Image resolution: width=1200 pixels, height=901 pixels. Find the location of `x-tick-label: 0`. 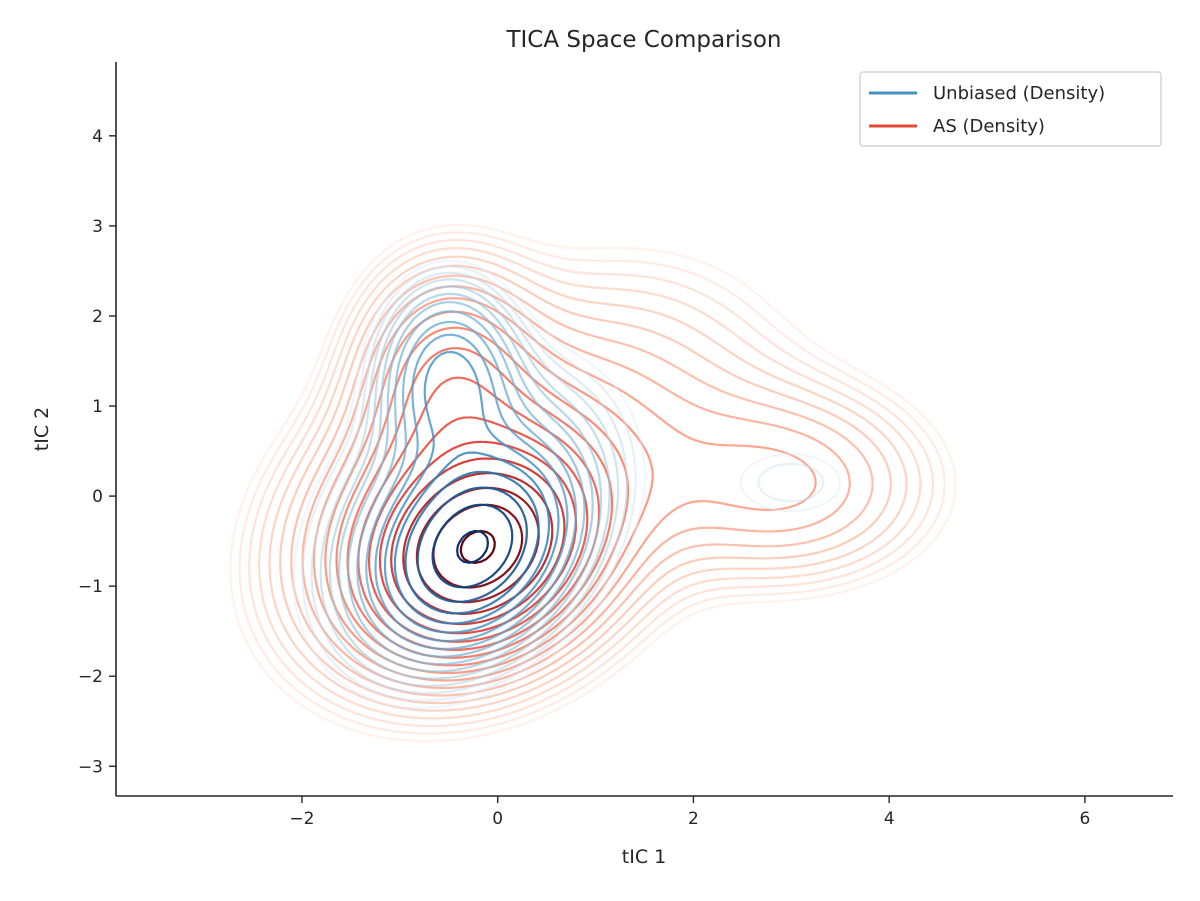

x-tick-label: 0 is located at coordinates (497, 819).